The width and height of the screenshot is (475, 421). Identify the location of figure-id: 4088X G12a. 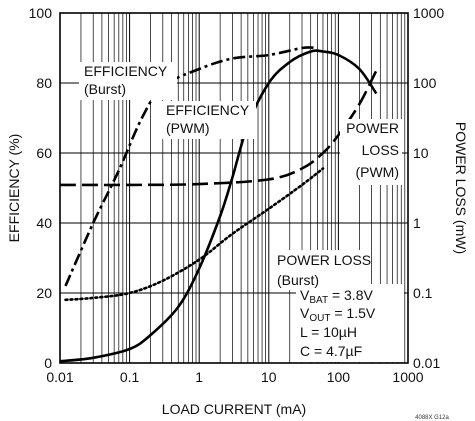
(432, 418).